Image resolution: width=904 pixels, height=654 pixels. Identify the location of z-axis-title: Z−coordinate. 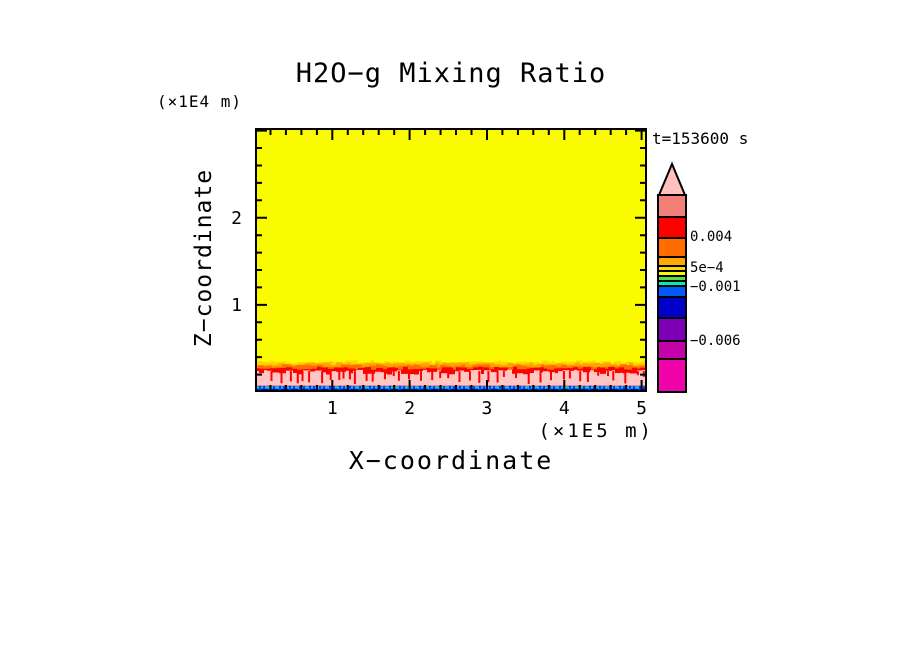
(204, 258).